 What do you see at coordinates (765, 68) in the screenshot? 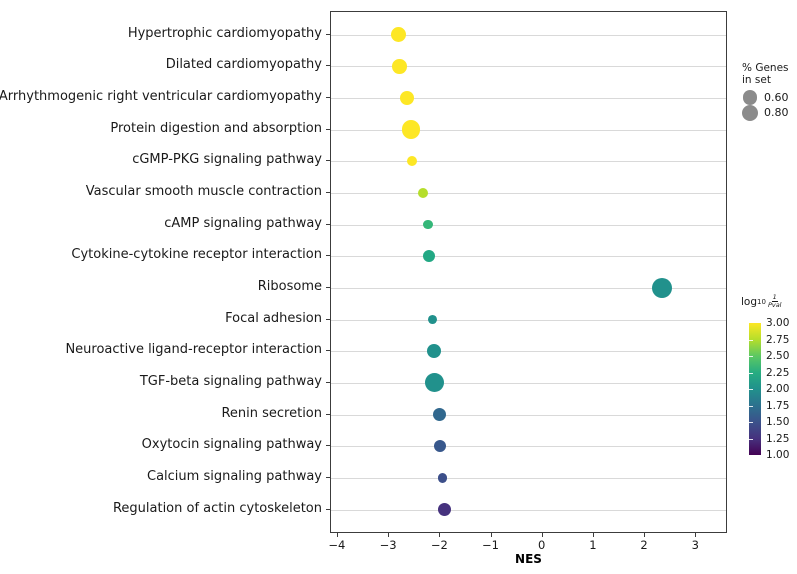
I see `size-legend-title-line1: % Genes` at bounding box center [765, 68].